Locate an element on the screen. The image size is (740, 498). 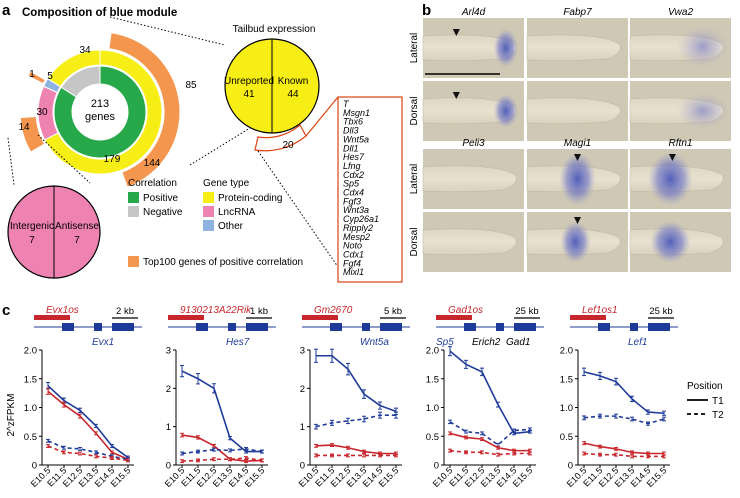
series-2-coding-T1 is located at coordinates (356, 383).